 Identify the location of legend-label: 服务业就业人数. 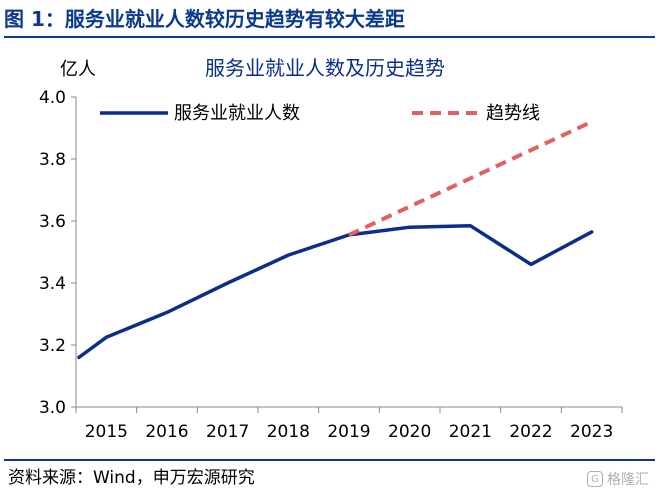
(237, 113).